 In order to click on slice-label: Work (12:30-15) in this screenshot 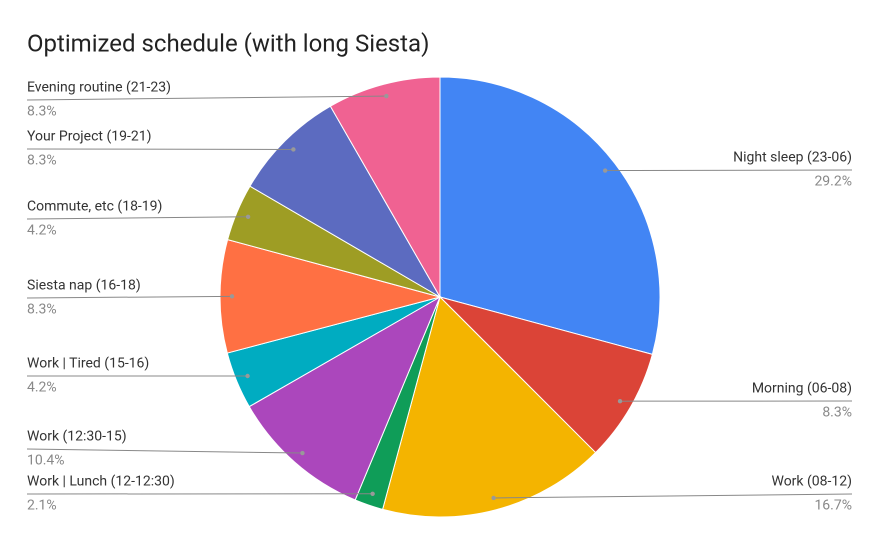, I will do `click(77, 437)`.